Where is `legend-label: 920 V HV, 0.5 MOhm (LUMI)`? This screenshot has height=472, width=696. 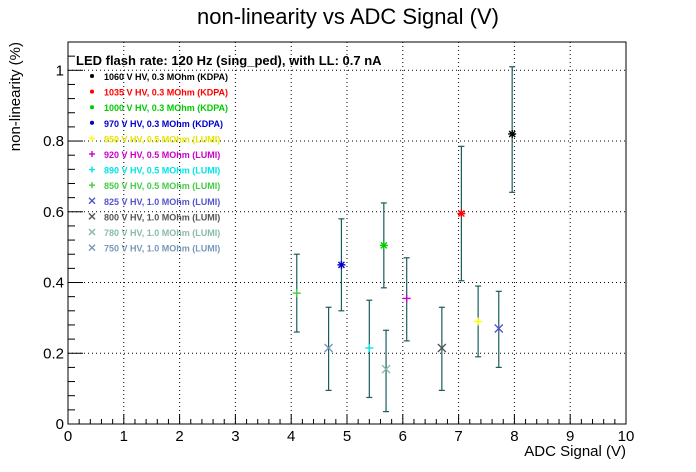 legend-label: 920 V HV, 0.5 MOhm (LUMI) is located at coordinates (162, 155).